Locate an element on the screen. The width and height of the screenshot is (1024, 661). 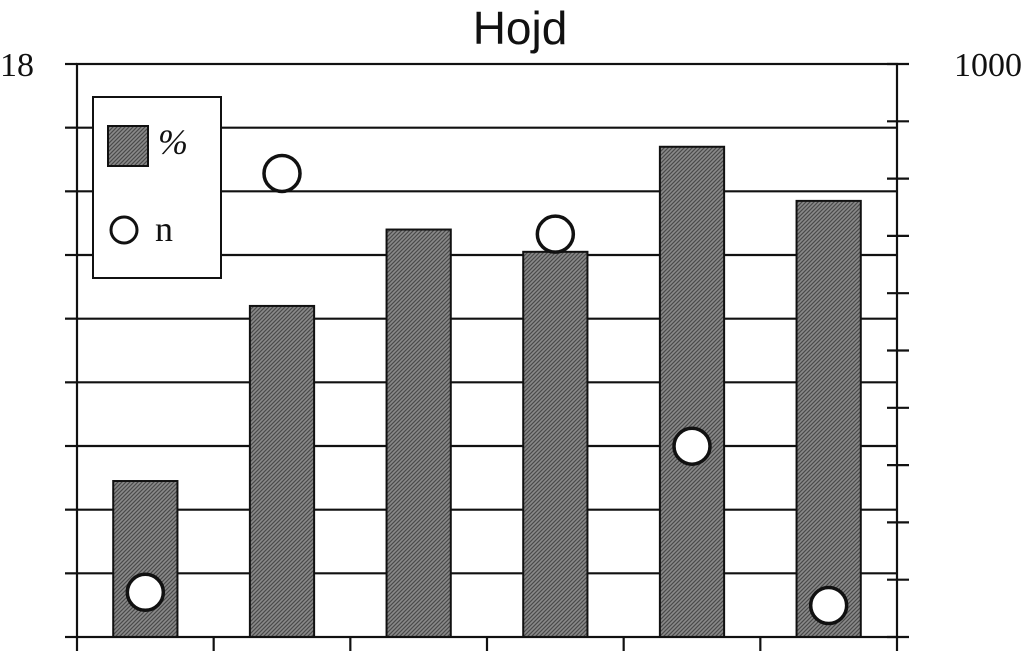
legend-box is located at coordinates (157, 187).